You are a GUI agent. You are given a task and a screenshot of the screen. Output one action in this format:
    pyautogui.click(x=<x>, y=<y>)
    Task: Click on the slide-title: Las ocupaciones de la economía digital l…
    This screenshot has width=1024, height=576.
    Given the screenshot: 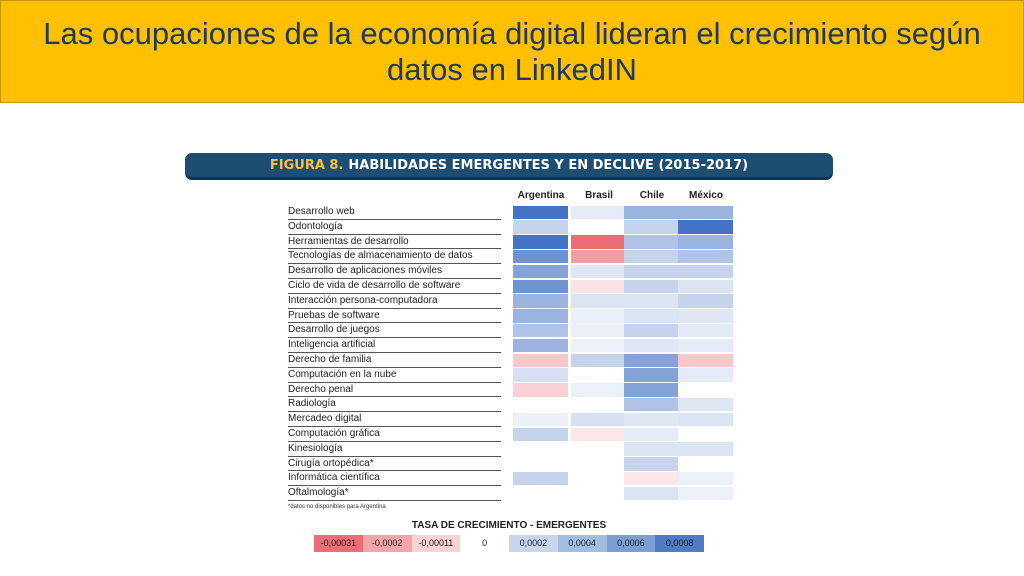 What is the action you would take?
    pyautogui.click(x=512, y=51)
    